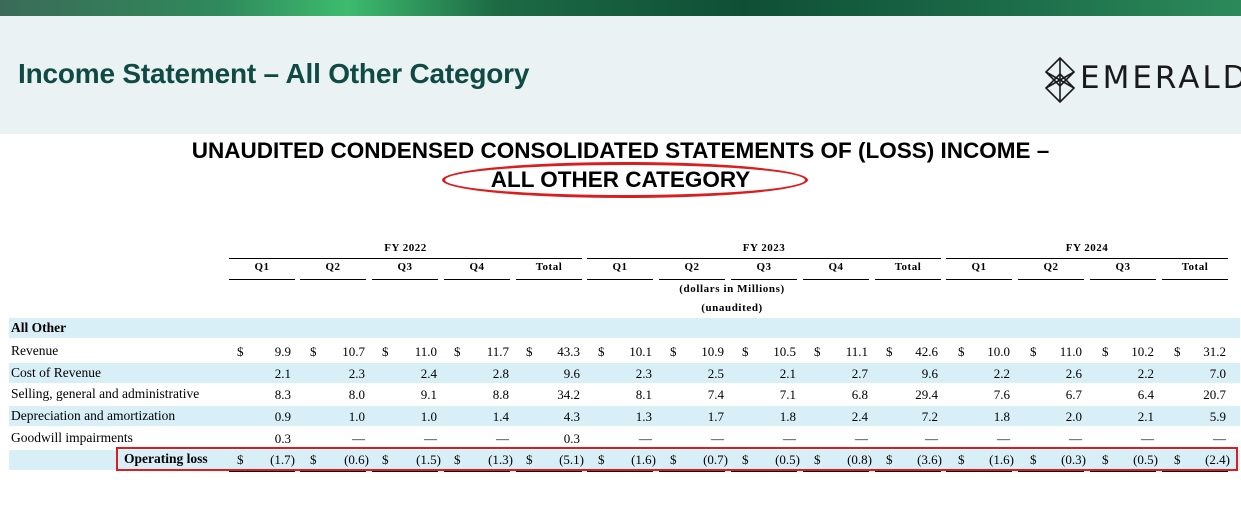 This screenshot has width=1241, height=524. Describe the element at coordinates (856, 351) in the screenshot. I see `table-cell: 11.1` at that location.